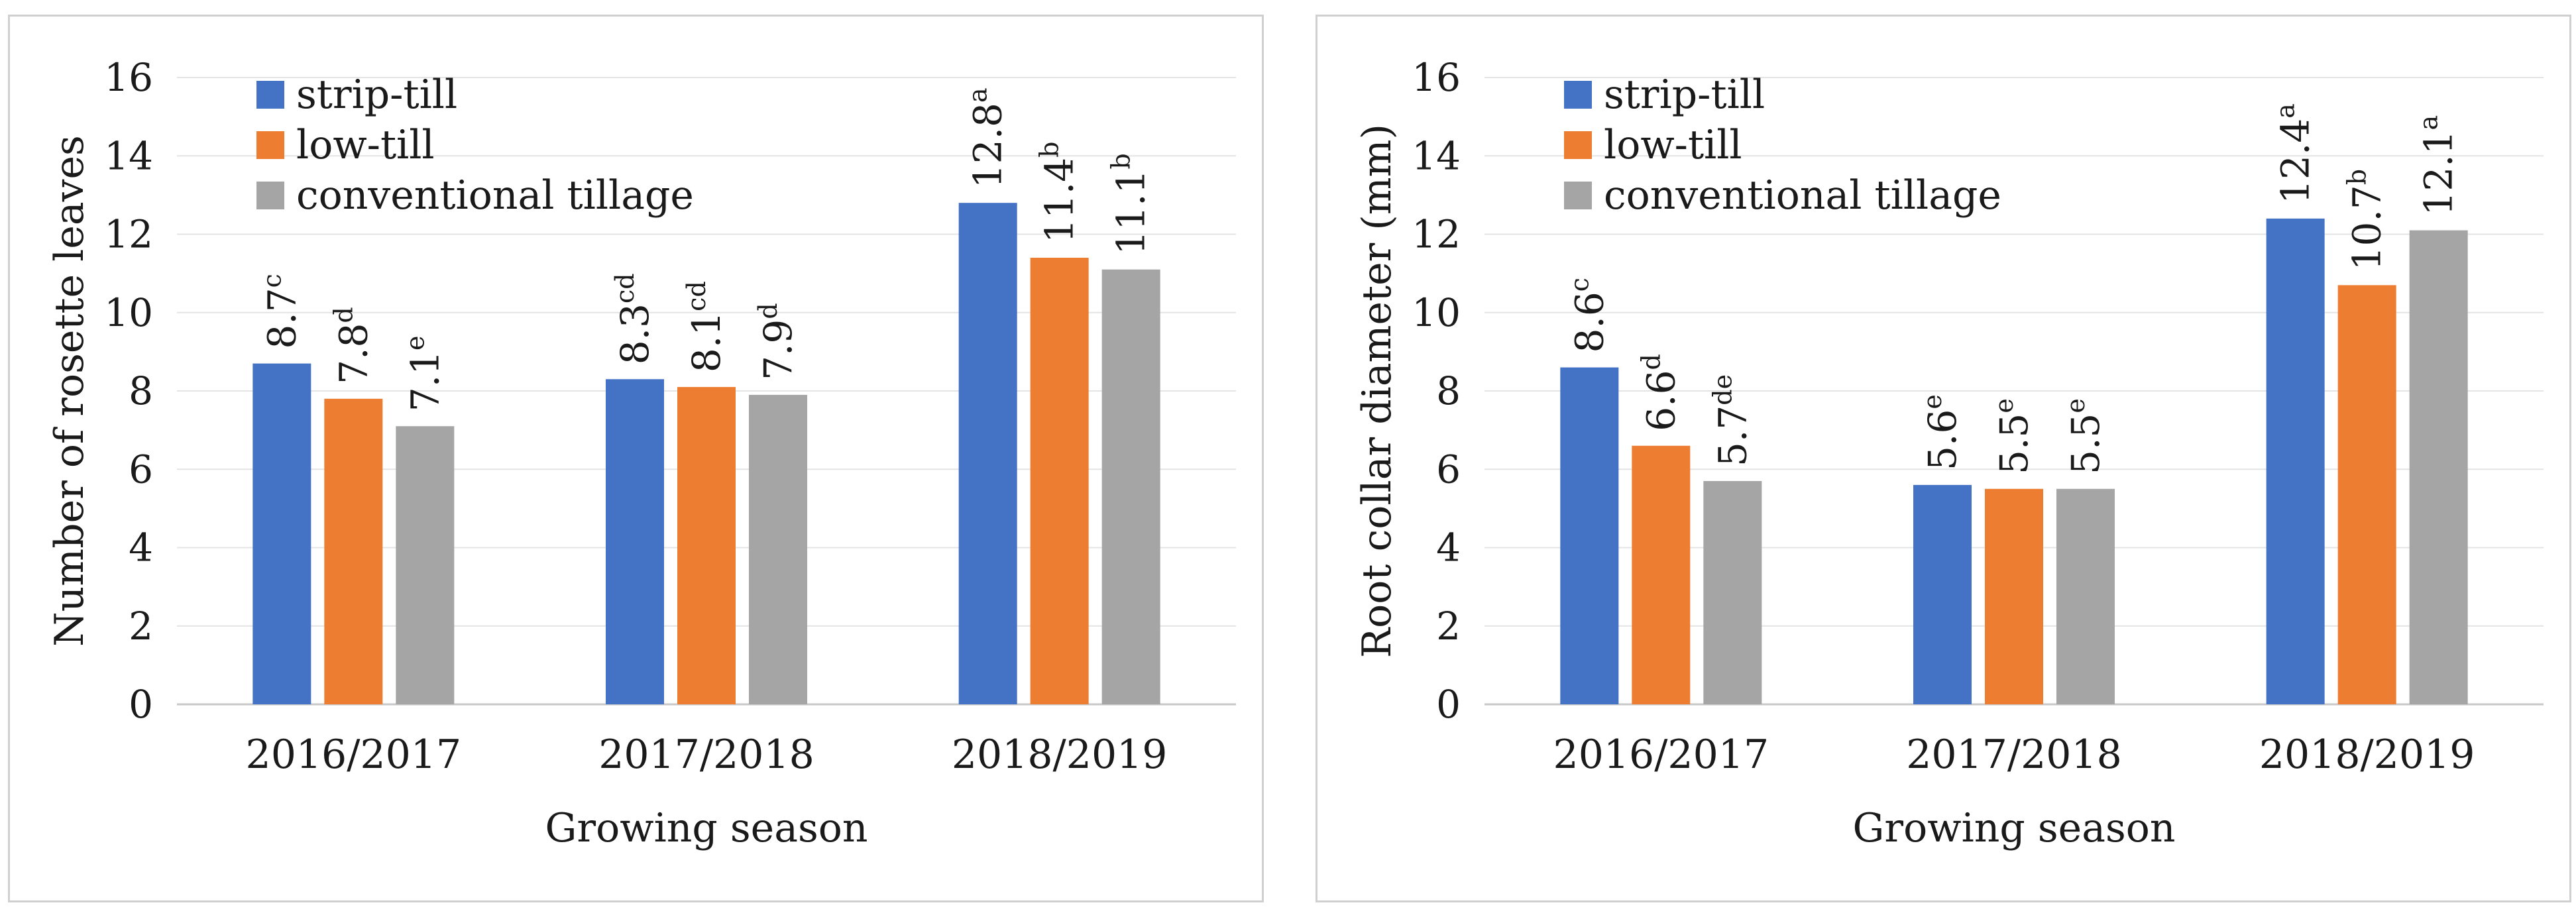  I want to click on data-label: 8.7c, so click(280, 311).